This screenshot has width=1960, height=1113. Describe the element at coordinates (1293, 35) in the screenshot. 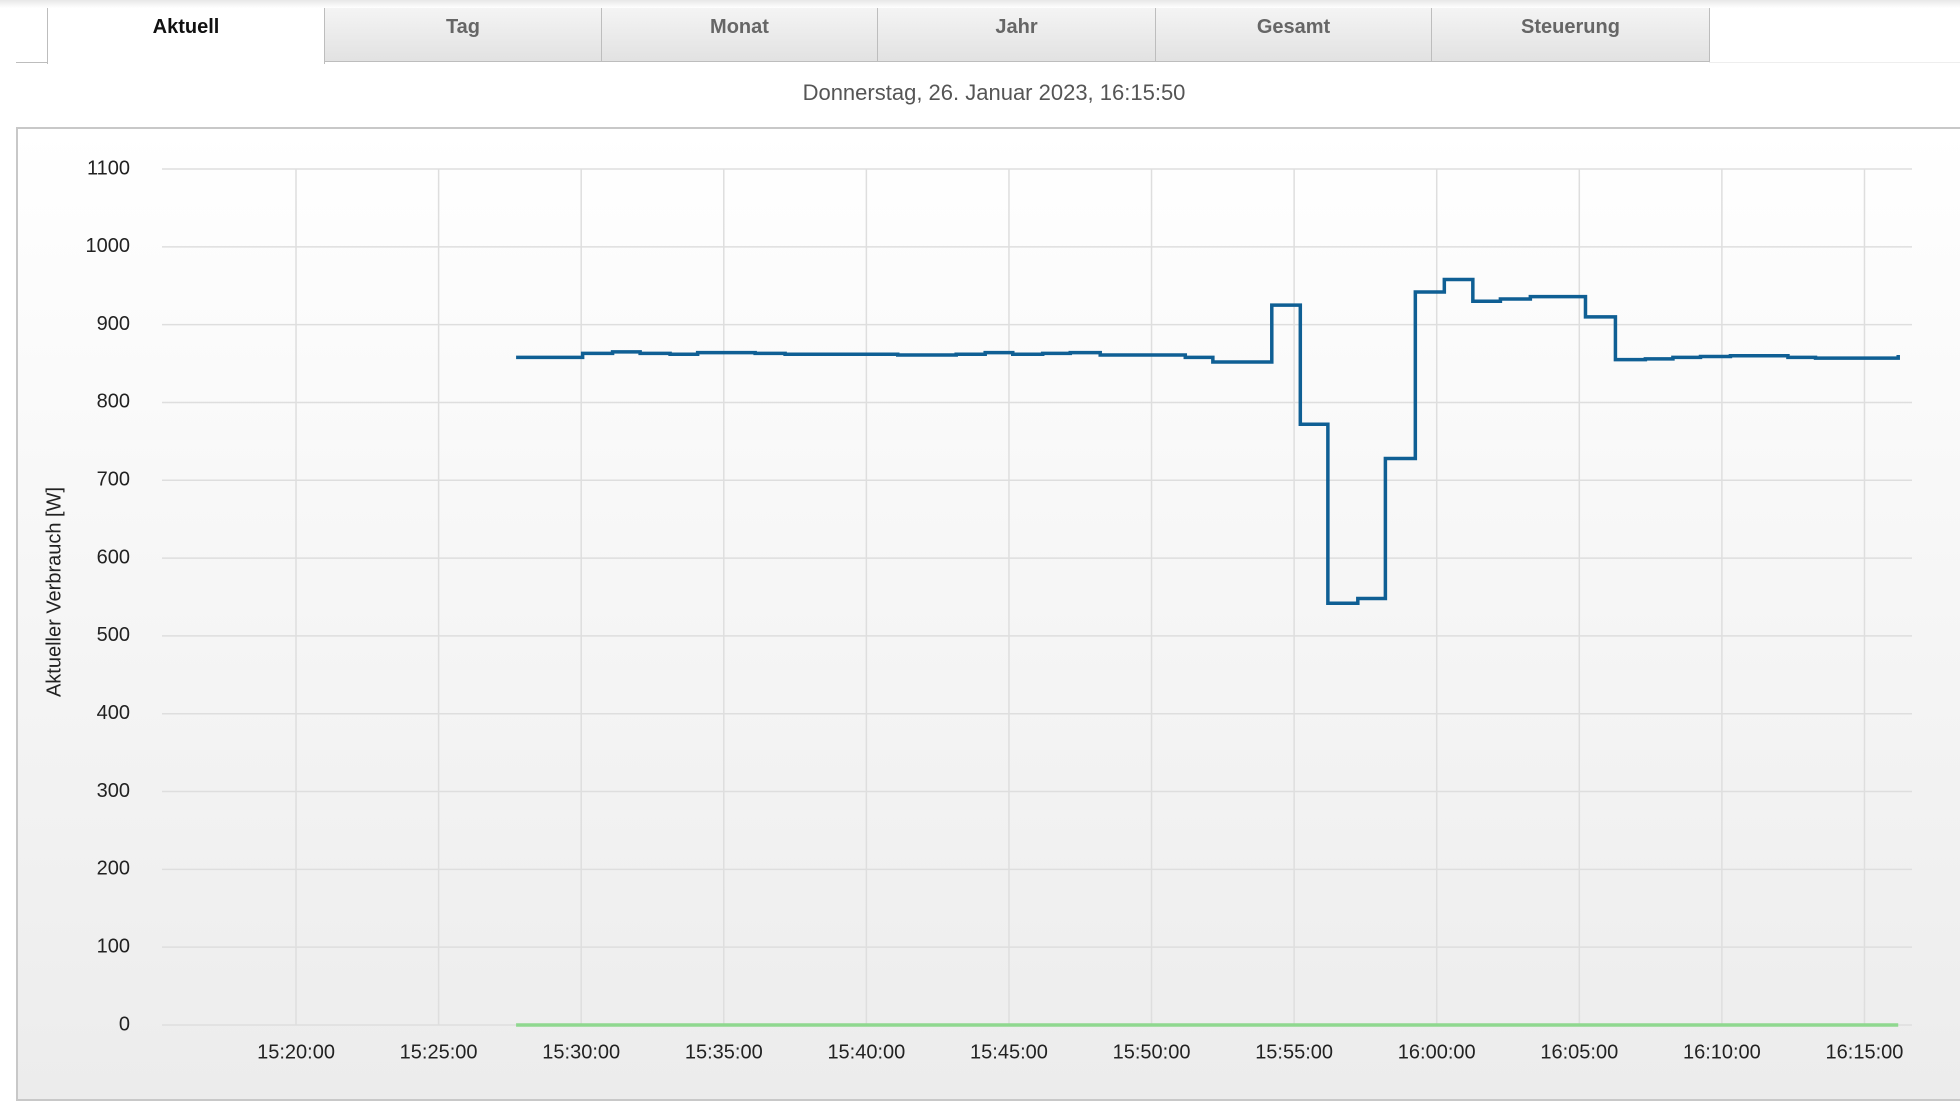

I see `tab: Gesamt` at that location.